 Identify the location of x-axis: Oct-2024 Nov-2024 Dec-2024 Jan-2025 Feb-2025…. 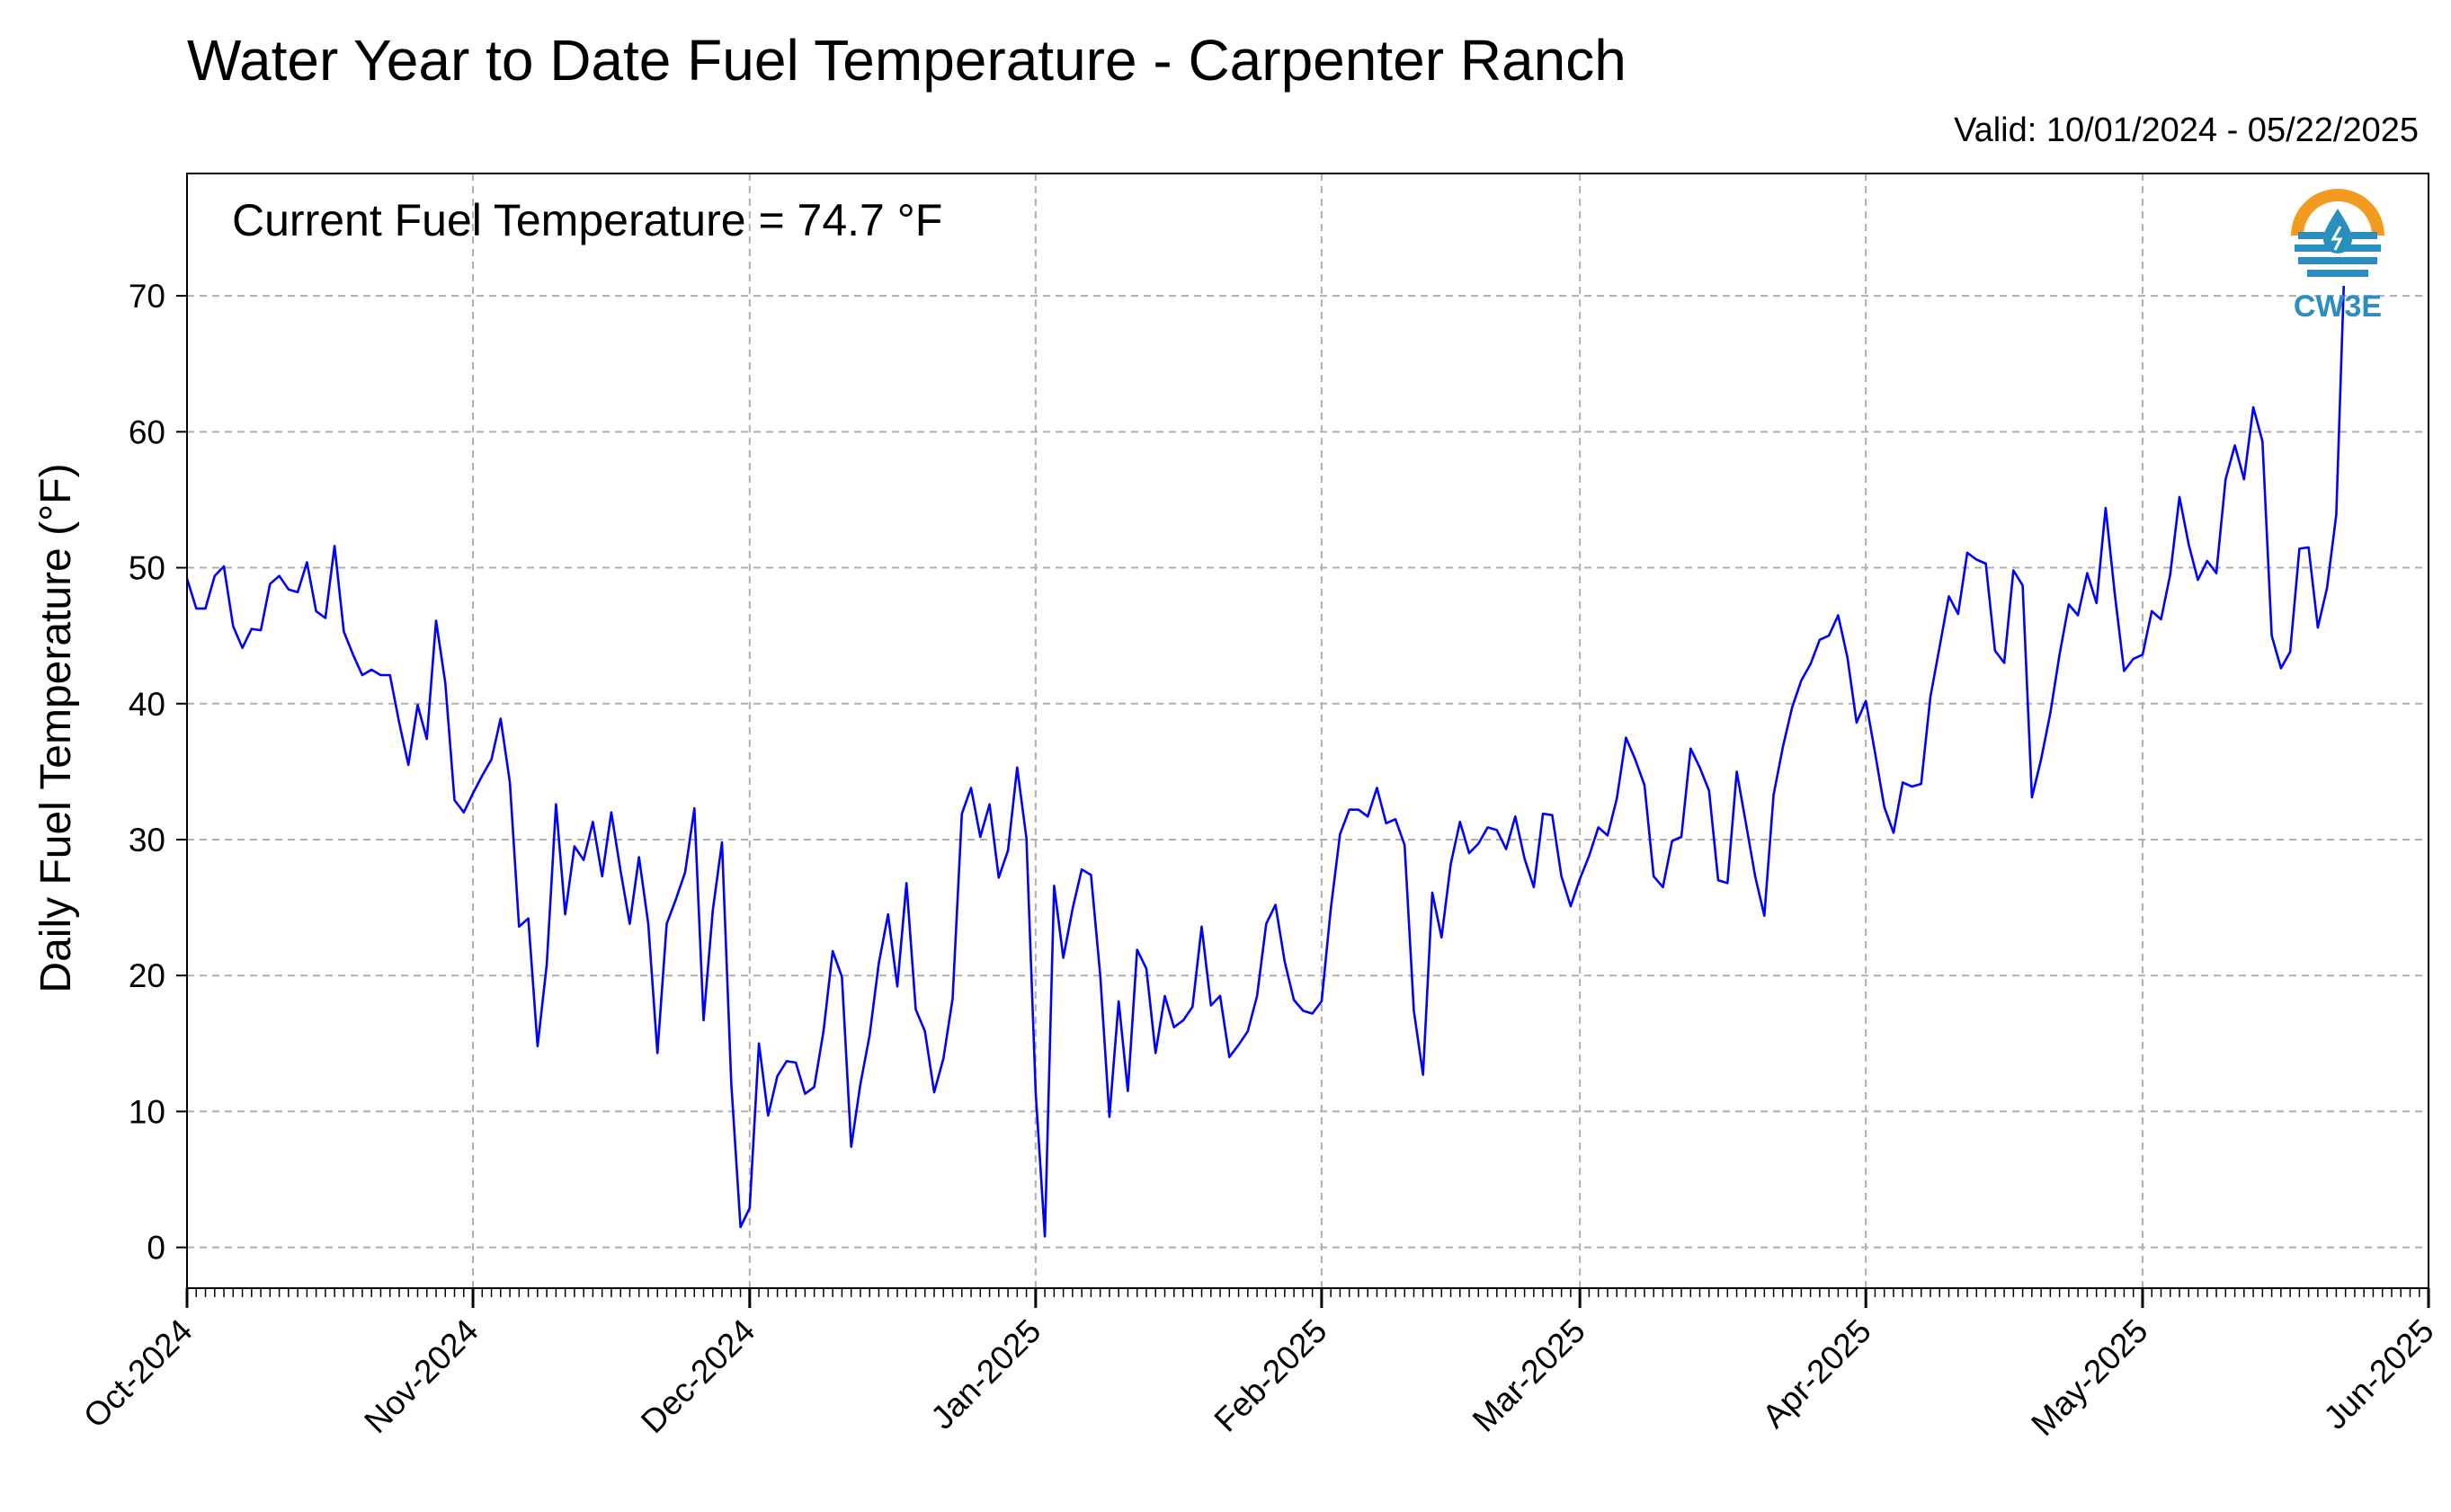
(1258, 1365).